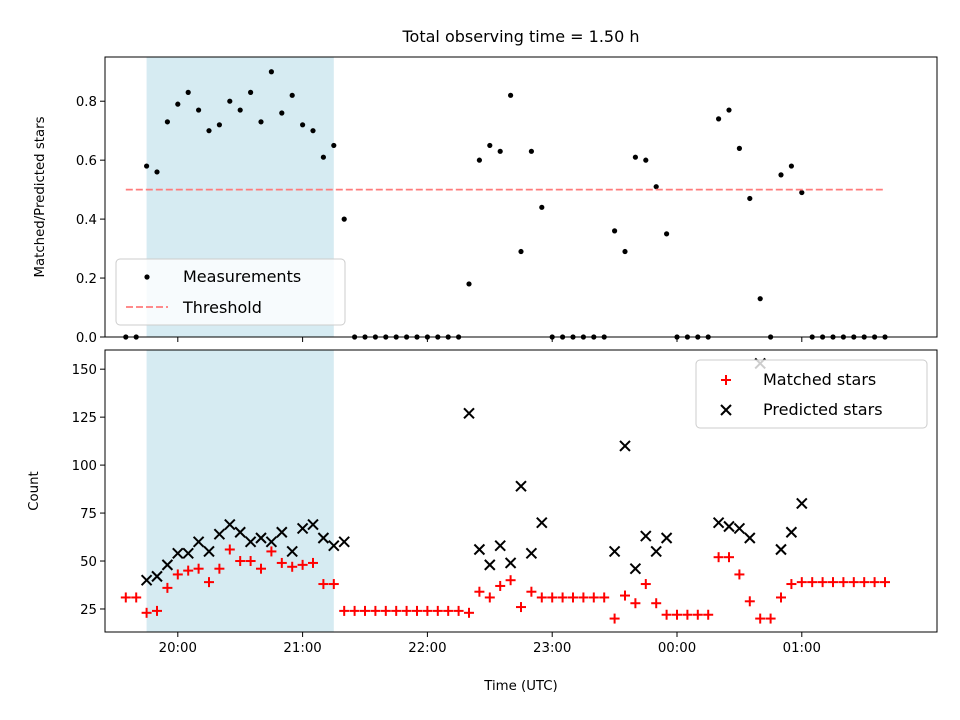 This screenshot has height=720, width=960. What do you see at coordinates (240, 491) in the screenshot?
I see `observing-window-shade` at bounding box center [240, 491].